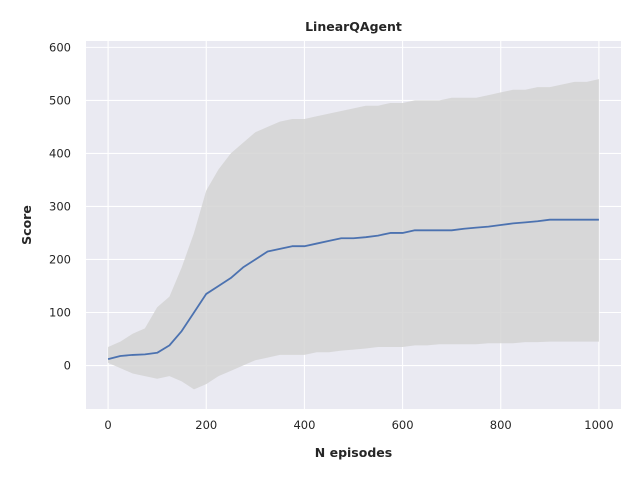 The width and height of the screenshot is (640, 485). Describe the element at coordinates (67, 366) in the screenshot. I see `y-tick-label: 0` at that location.